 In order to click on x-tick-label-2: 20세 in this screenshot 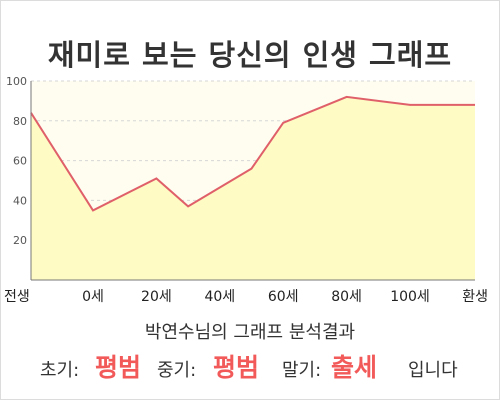, I will do `click(156, 297)`.